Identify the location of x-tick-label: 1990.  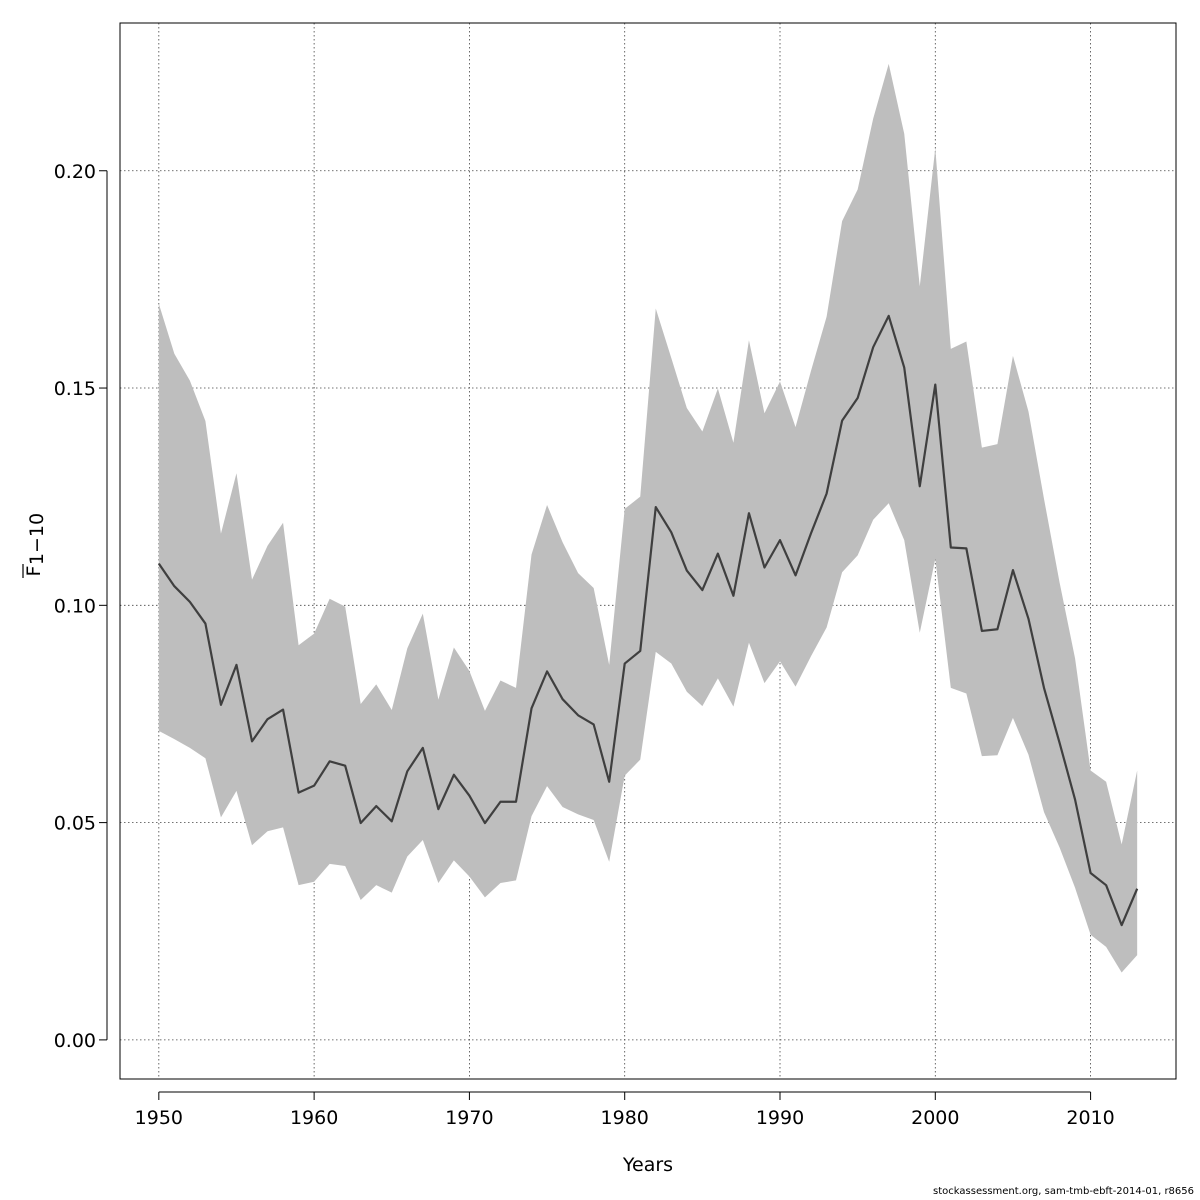
(780, 1118).